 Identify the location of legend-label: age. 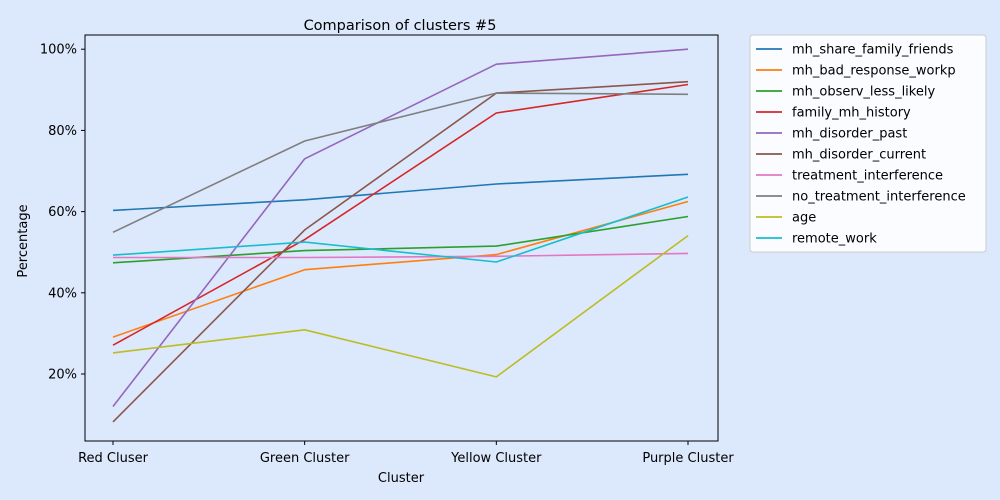
(804, 218).